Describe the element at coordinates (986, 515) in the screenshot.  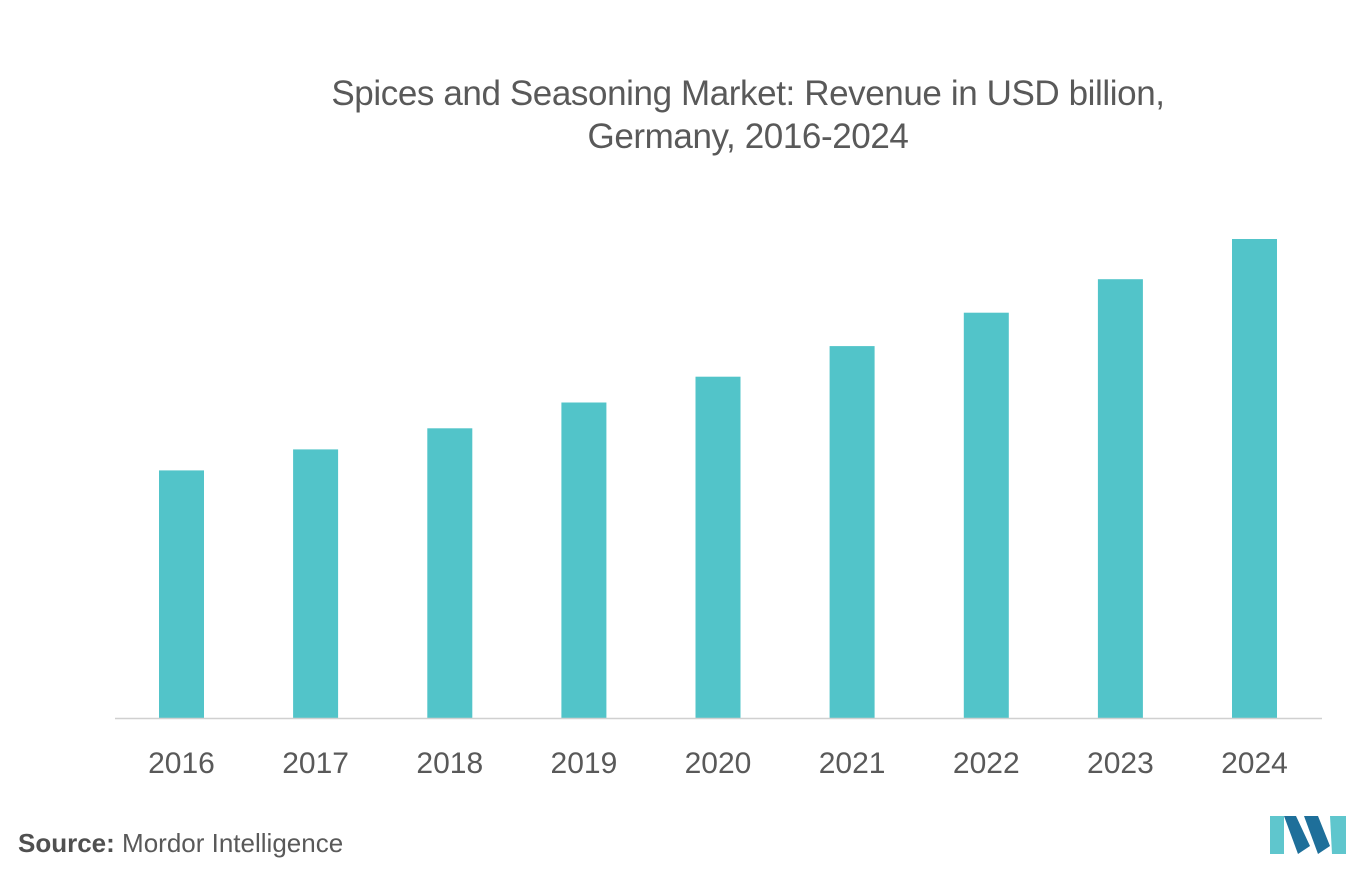
I see `bar-2022` at that location.